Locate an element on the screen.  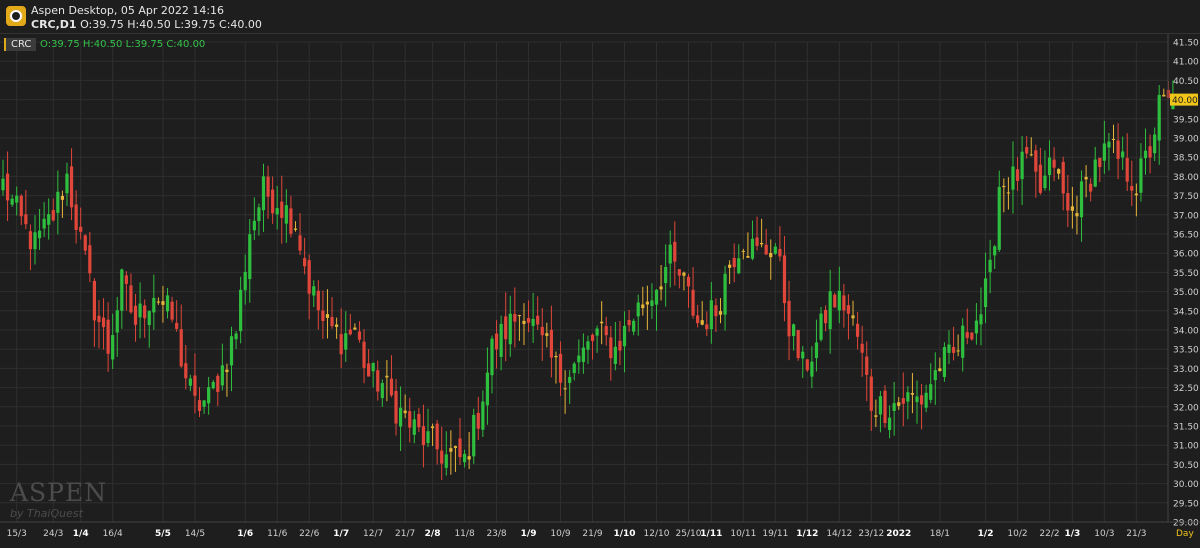
time-tick-label: 14/12 is located at coordinates (839, 534).